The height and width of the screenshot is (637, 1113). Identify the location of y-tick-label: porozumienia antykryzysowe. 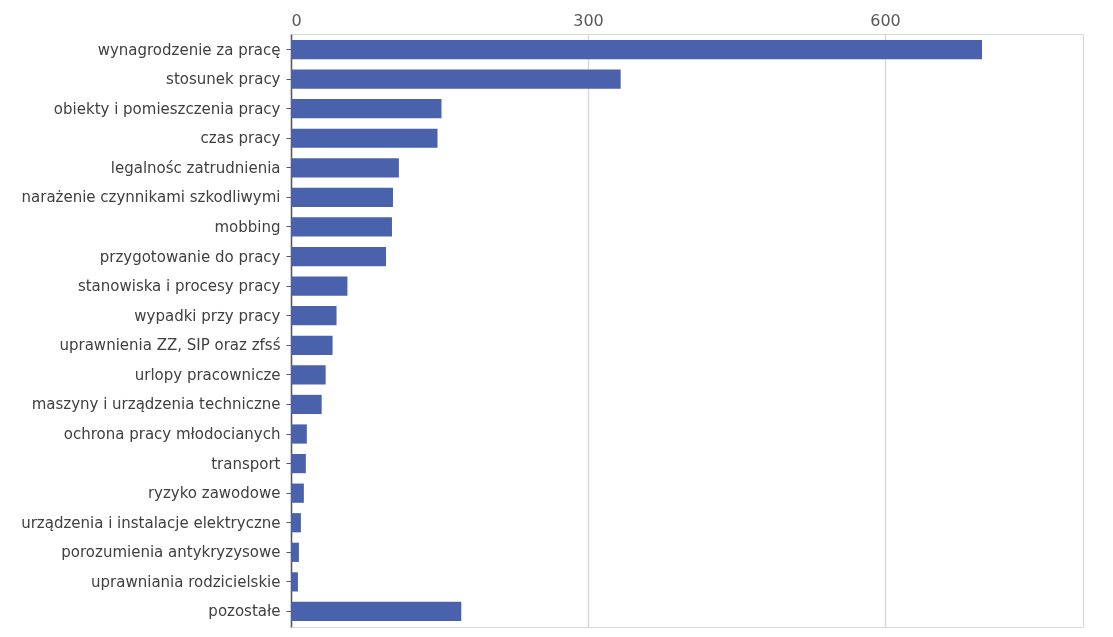
(171, 552).